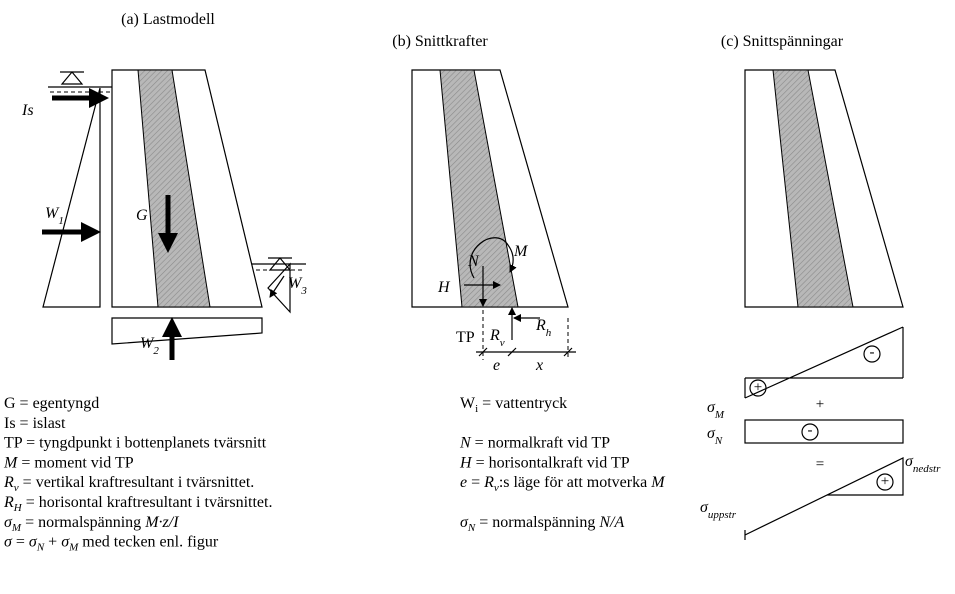 This screenshot has height=594, width=955. What do you see at coordinates (719, 415) in the screenshot?
I see `label-sub: M` at bounding box center [719, 415].